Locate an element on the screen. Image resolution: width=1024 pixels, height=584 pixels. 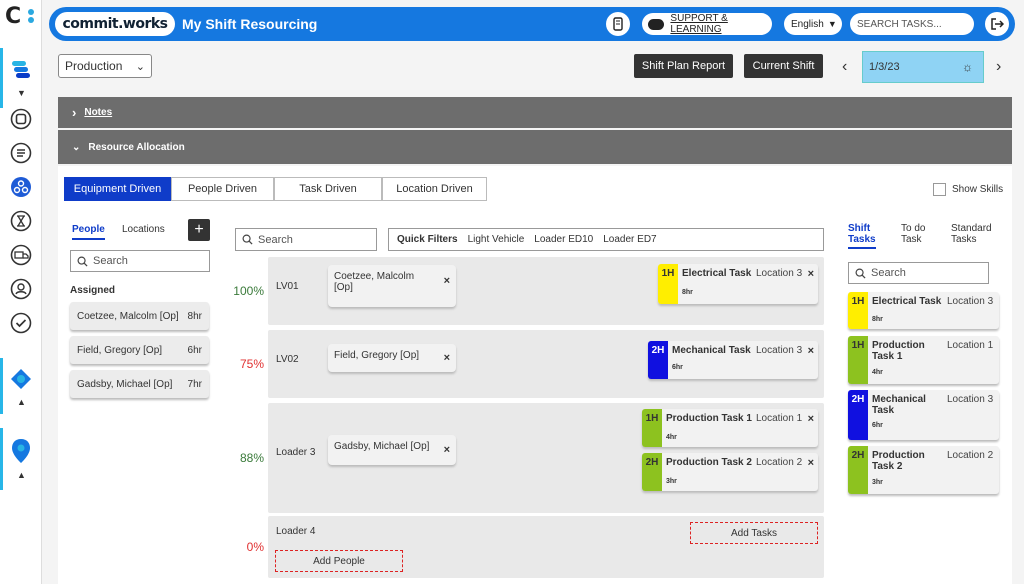
tab-equipment-driven: Equipment Driven is located at coordinates (117, 189).